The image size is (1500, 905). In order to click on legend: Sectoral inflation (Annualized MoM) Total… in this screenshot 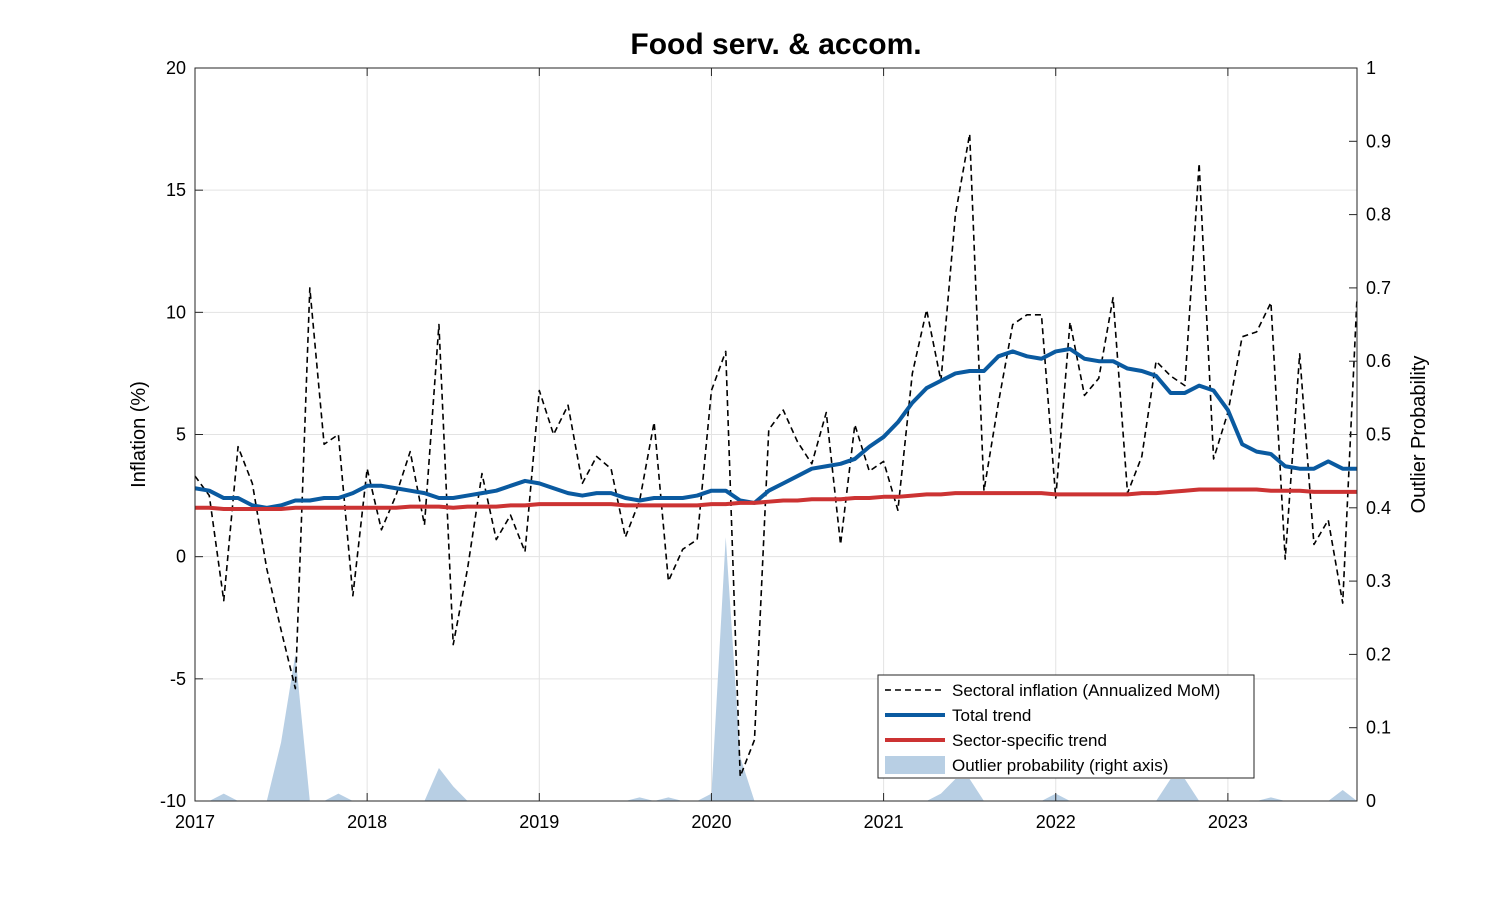, I will do `click(1066, 726)`.